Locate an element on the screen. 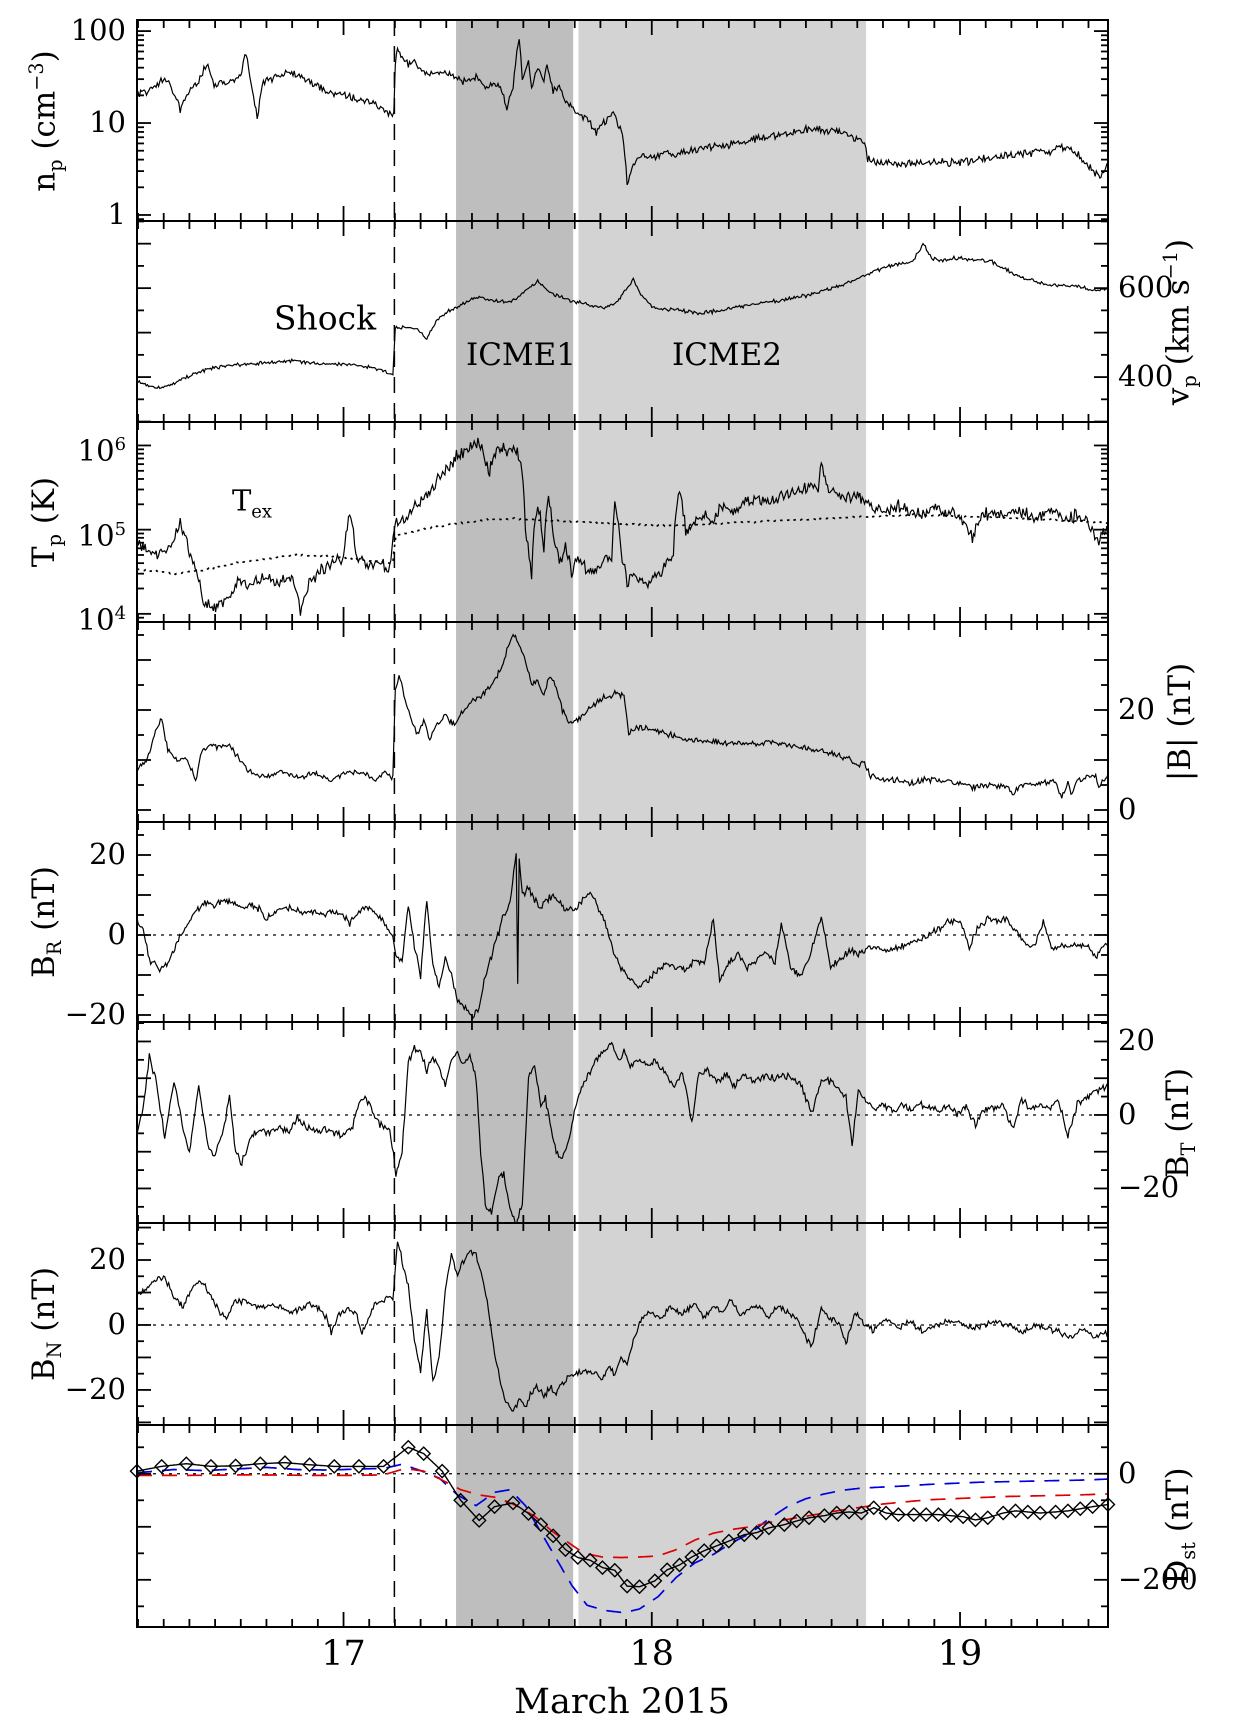 This screenshot has width=1259, height=1731. series-Dst_model_blue is located at coordinates (622, 1538).